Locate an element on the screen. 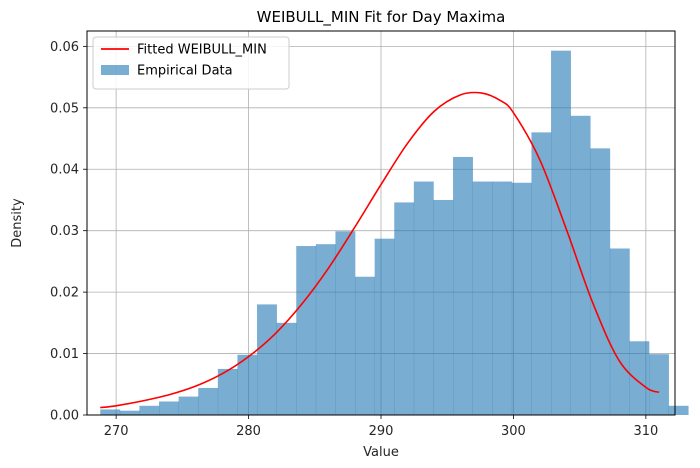 This screenshot has height=468, width=700. x-tick-label: 310 is located at coordinates (645, 431).